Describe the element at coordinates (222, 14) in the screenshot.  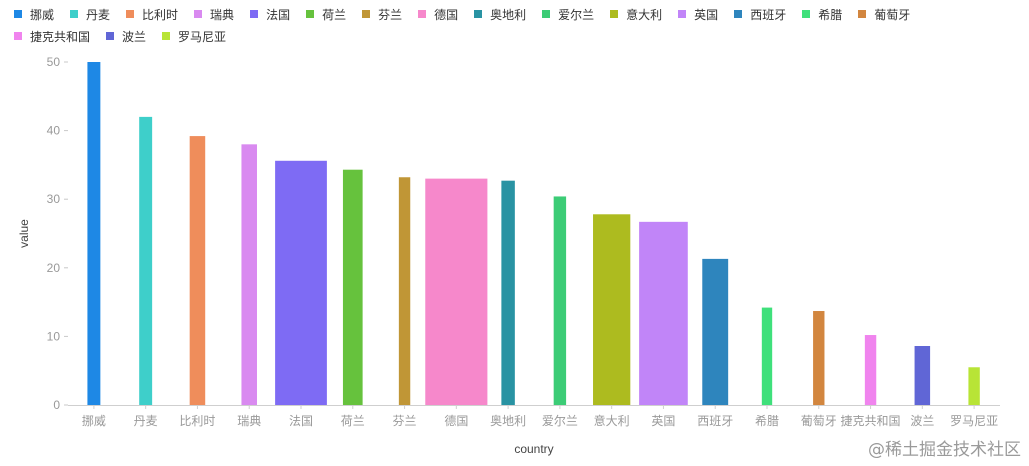
I see `legend-label: 瑞典` at that location.